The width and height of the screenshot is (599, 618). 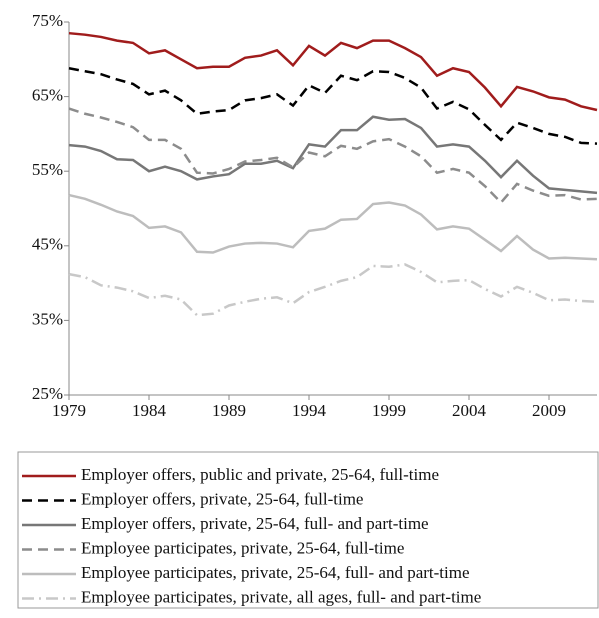 What do you see at coordinates (149, 410) in the screenshot?
I see `x-tick-label: 1984` at bounding box center [149, 410].